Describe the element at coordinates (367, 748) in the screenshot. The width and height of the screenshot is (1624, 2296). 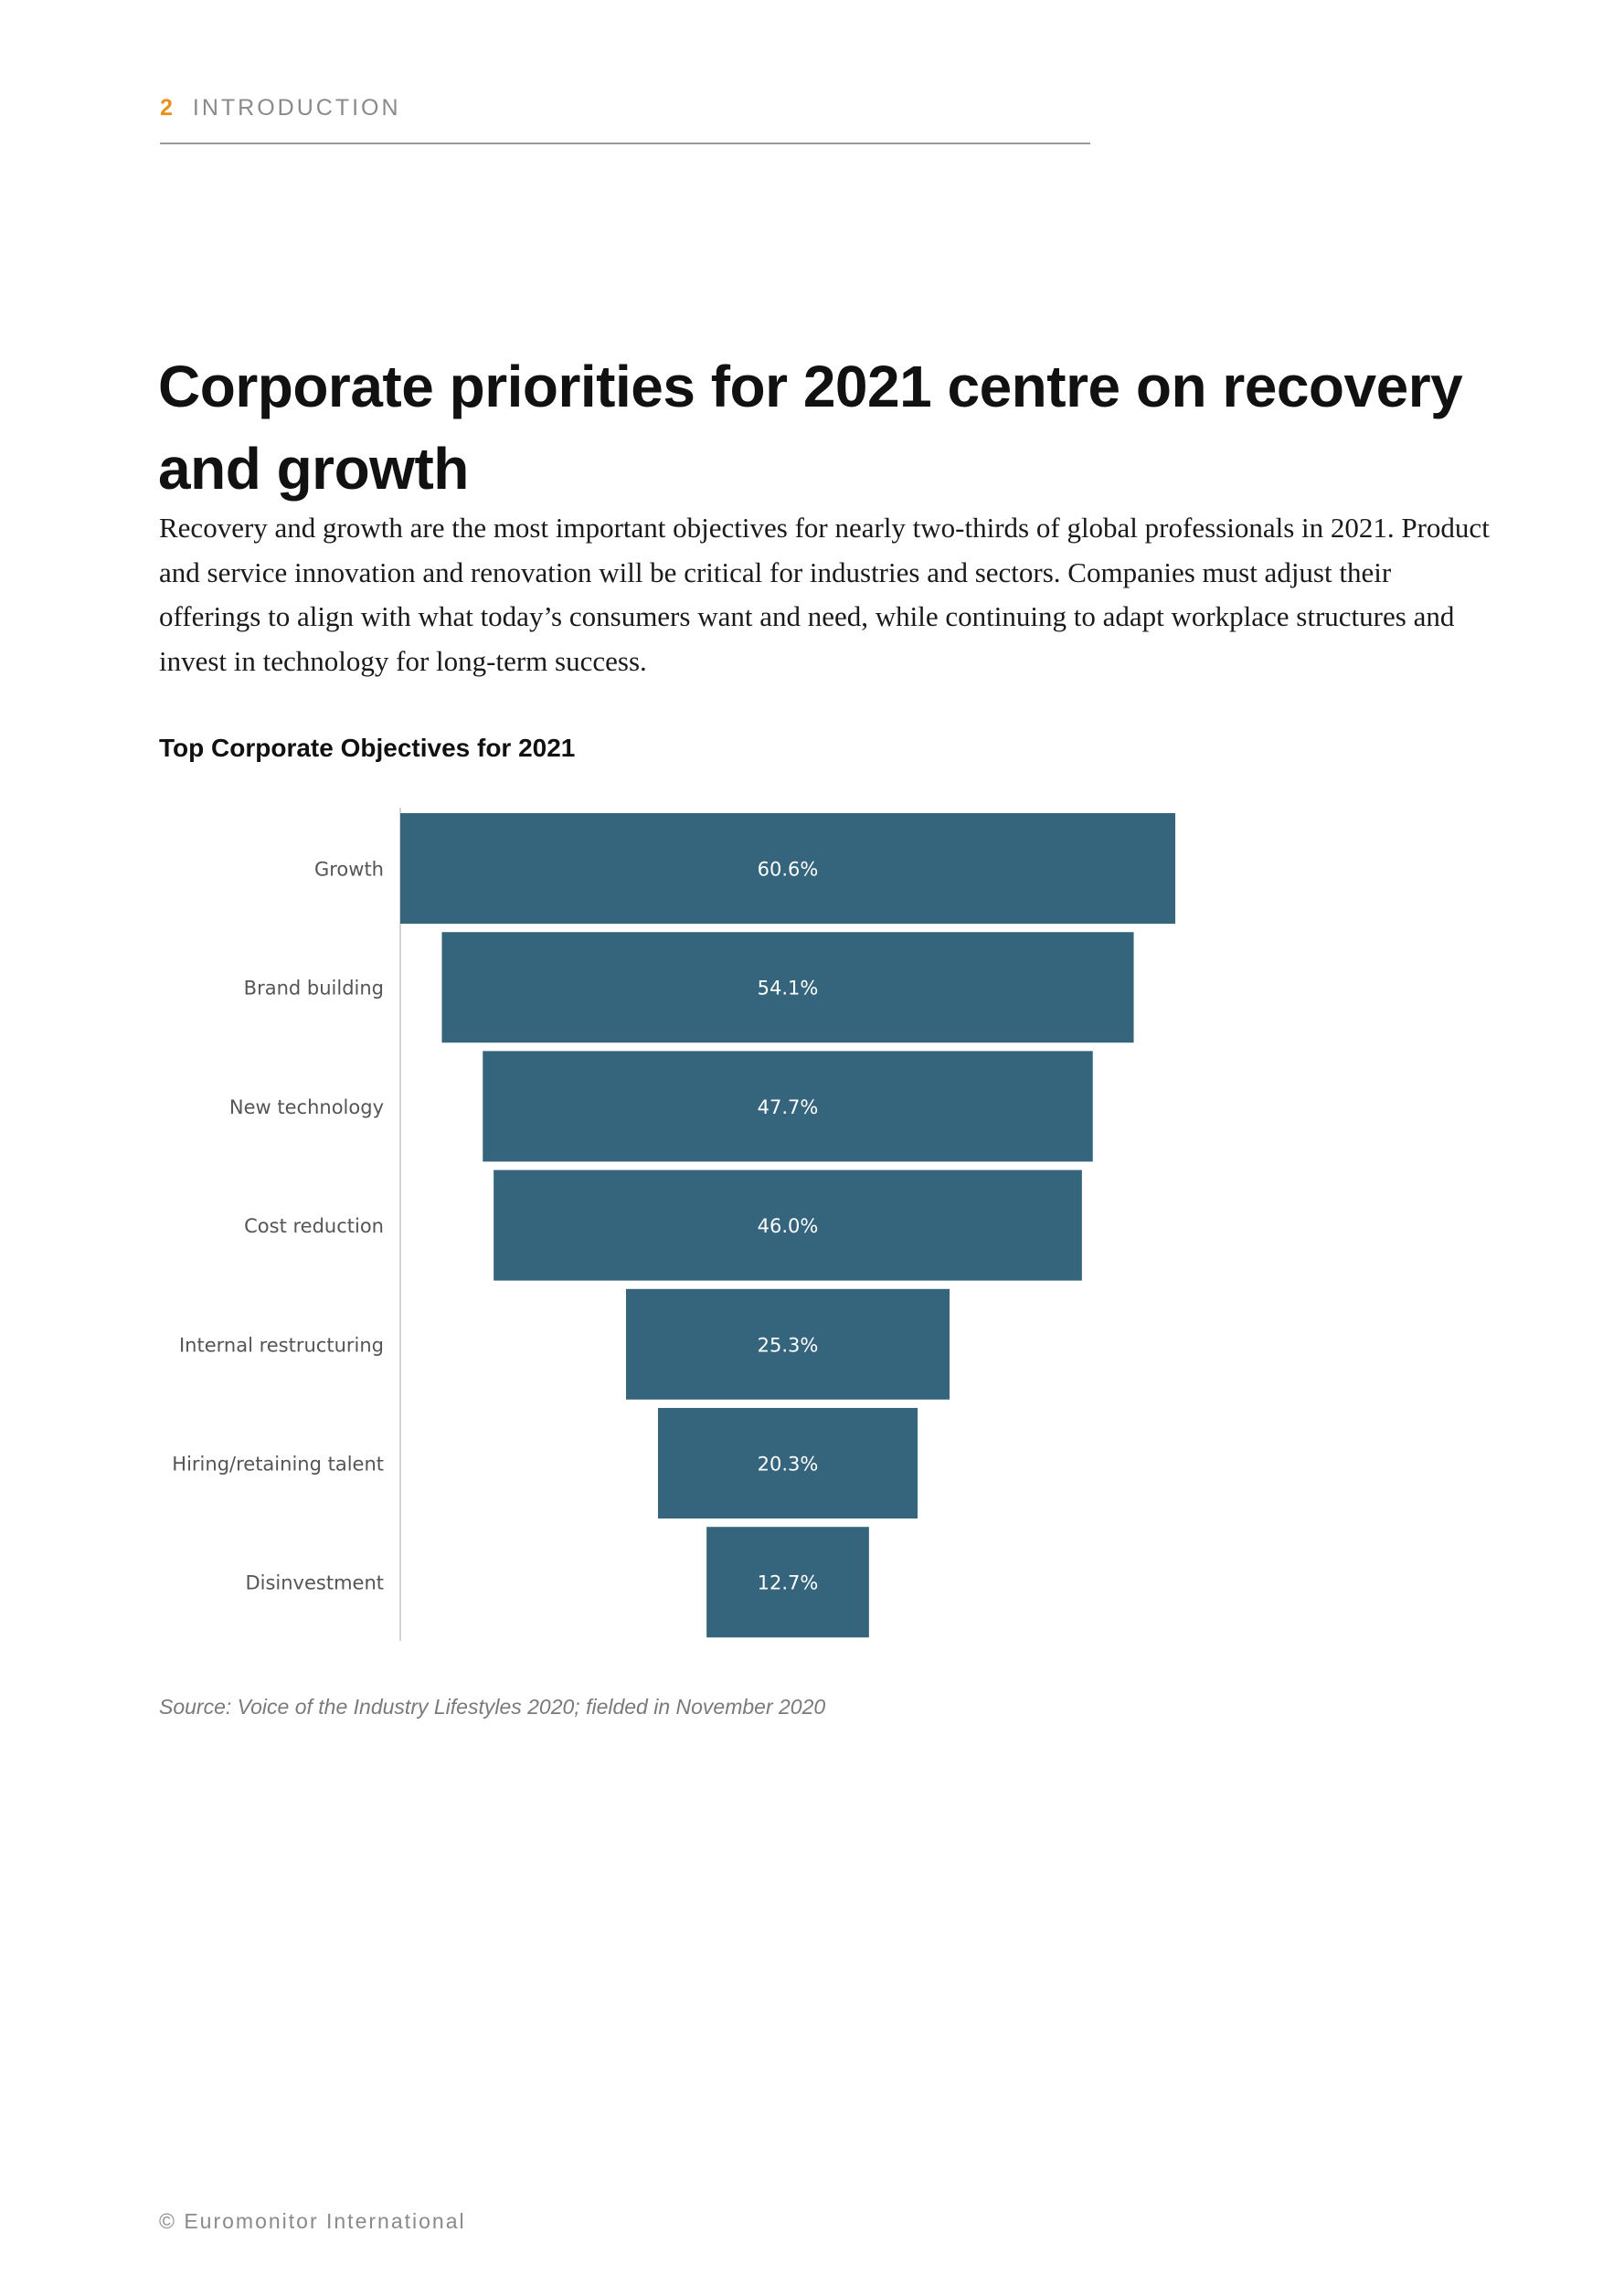
I see `chart-title: Top Corporate Objectives for 2021` at that location.